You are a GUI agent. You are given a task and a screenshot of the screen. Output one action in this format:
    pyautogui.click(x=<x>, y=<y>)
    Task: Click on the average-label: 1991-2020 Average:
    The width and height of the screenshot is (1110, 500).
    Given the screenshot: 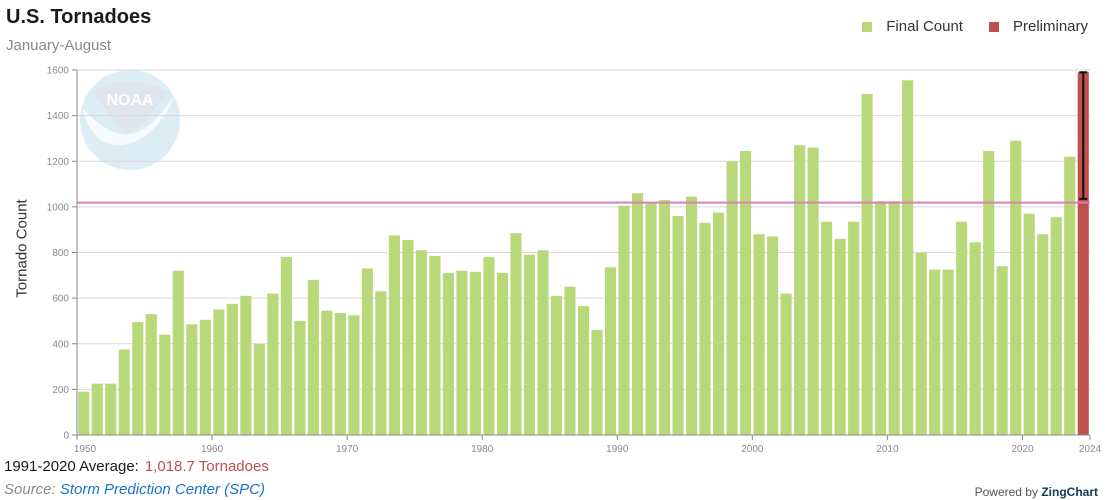 What is the action you would take?
    pyautogui.click(x=71, y=466)
    